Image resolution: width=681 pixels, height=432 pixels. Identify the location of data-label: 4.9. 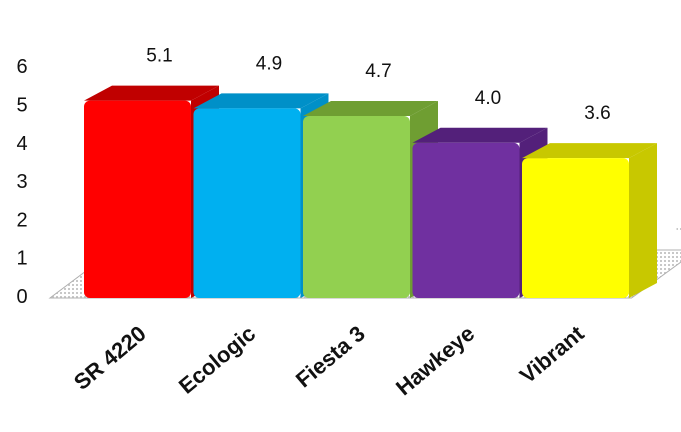
(269, 63).